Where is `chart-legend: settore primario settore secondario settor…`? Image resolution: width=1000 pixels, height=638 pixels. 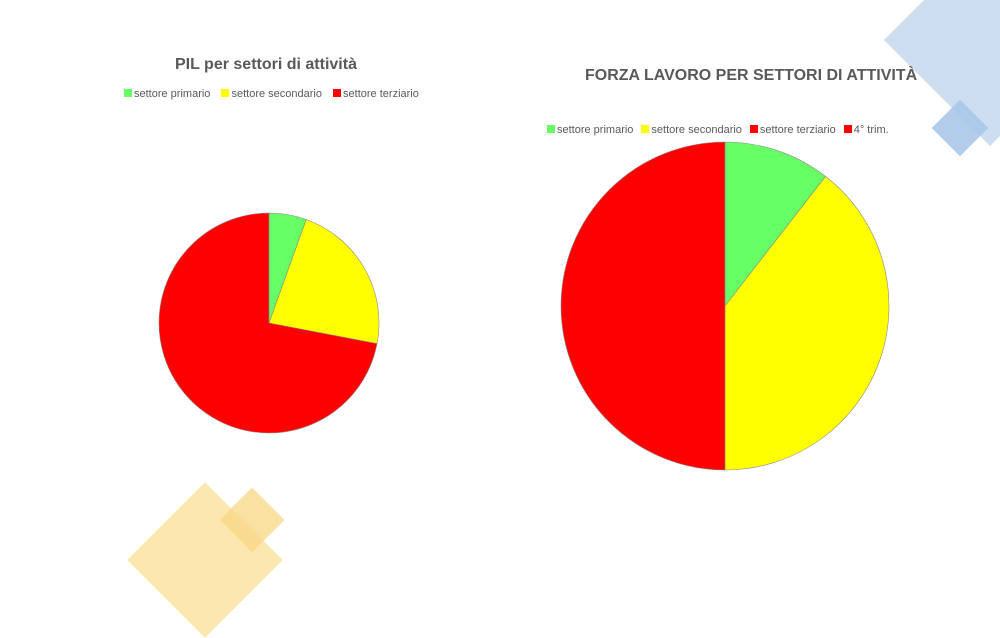
chart-legend: settore primario settore secondario settor… is located at coordinates (717, 130).